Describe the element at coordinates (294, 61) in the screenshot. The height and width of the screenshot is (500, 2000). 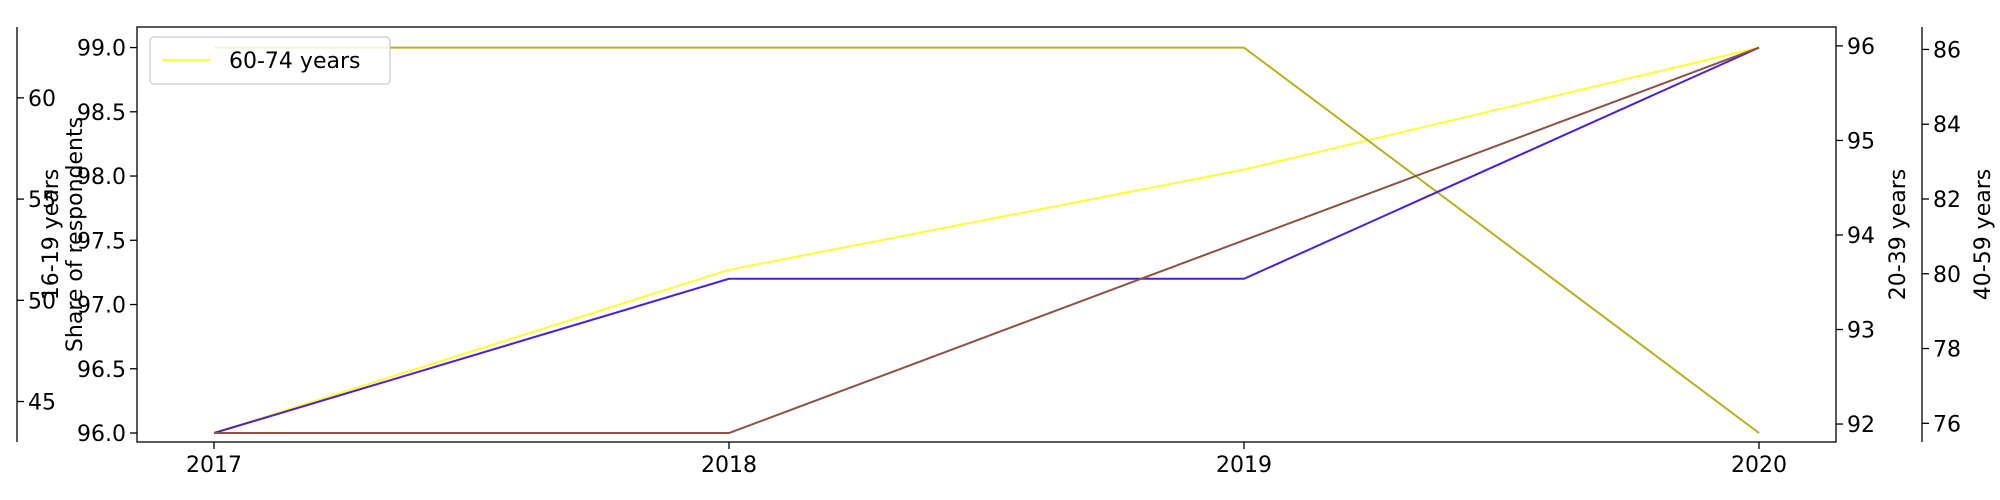
I see `legend-entry: 60-74 years` at that location.